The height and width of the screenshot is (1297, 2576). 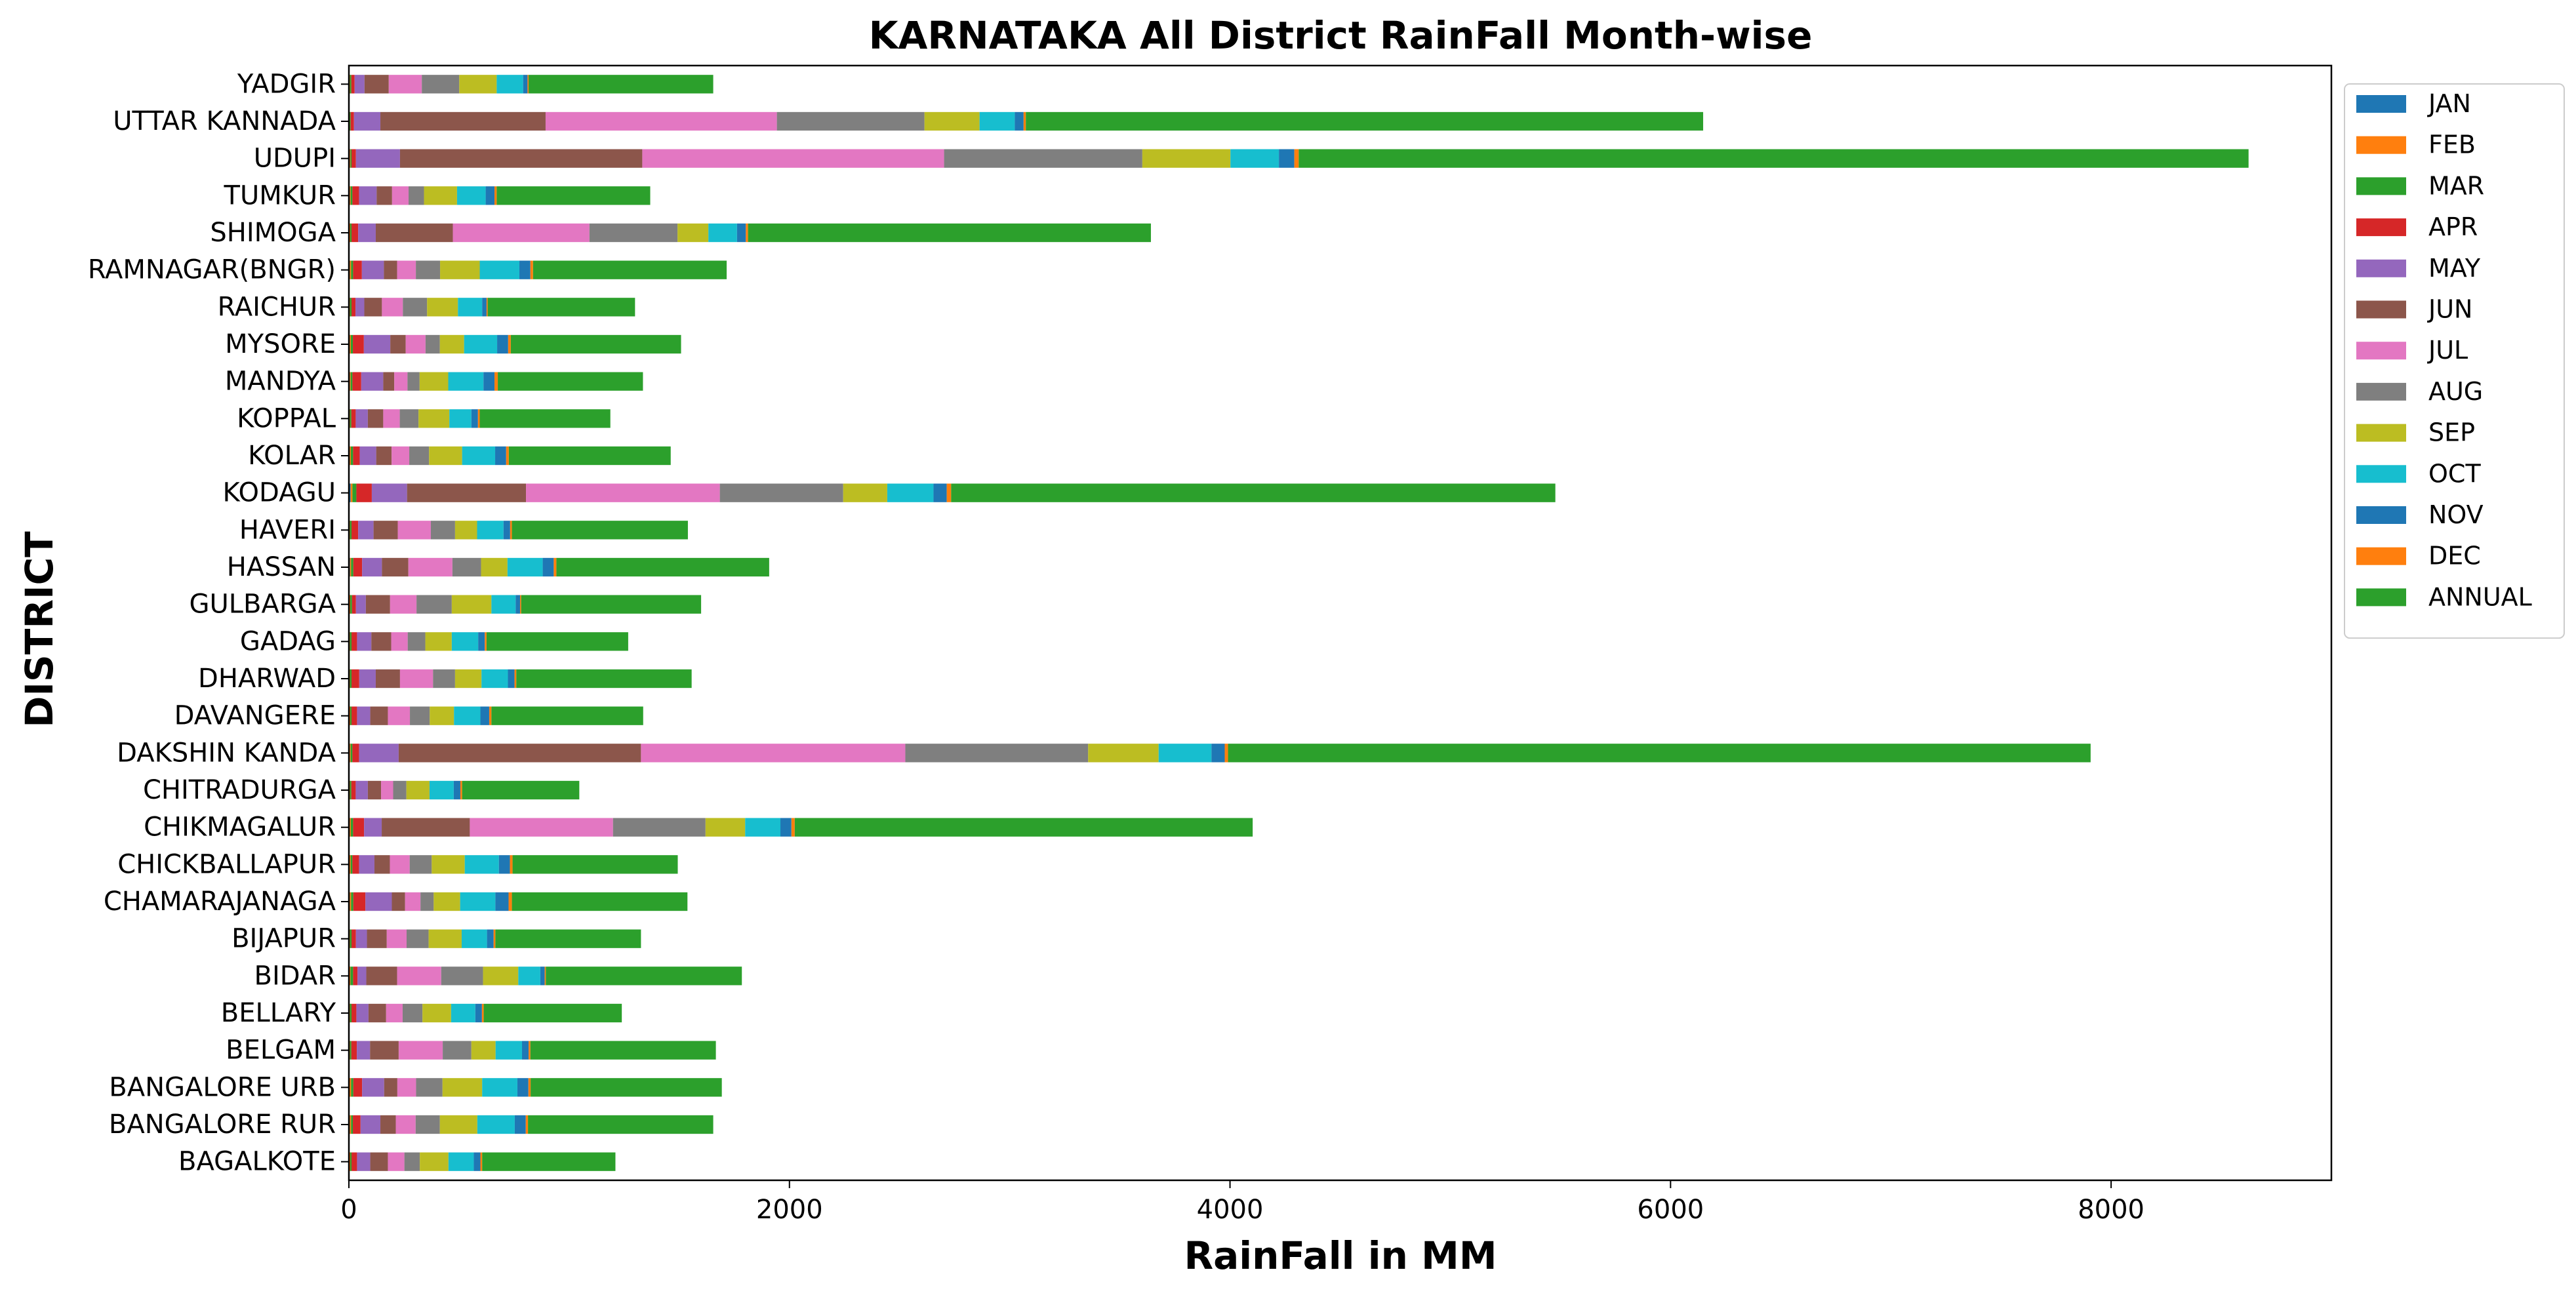 What do you see at coordinates (445, 456) in the screenshot?
I see `bar-sep-kolar` at bounding box center [445, 456].